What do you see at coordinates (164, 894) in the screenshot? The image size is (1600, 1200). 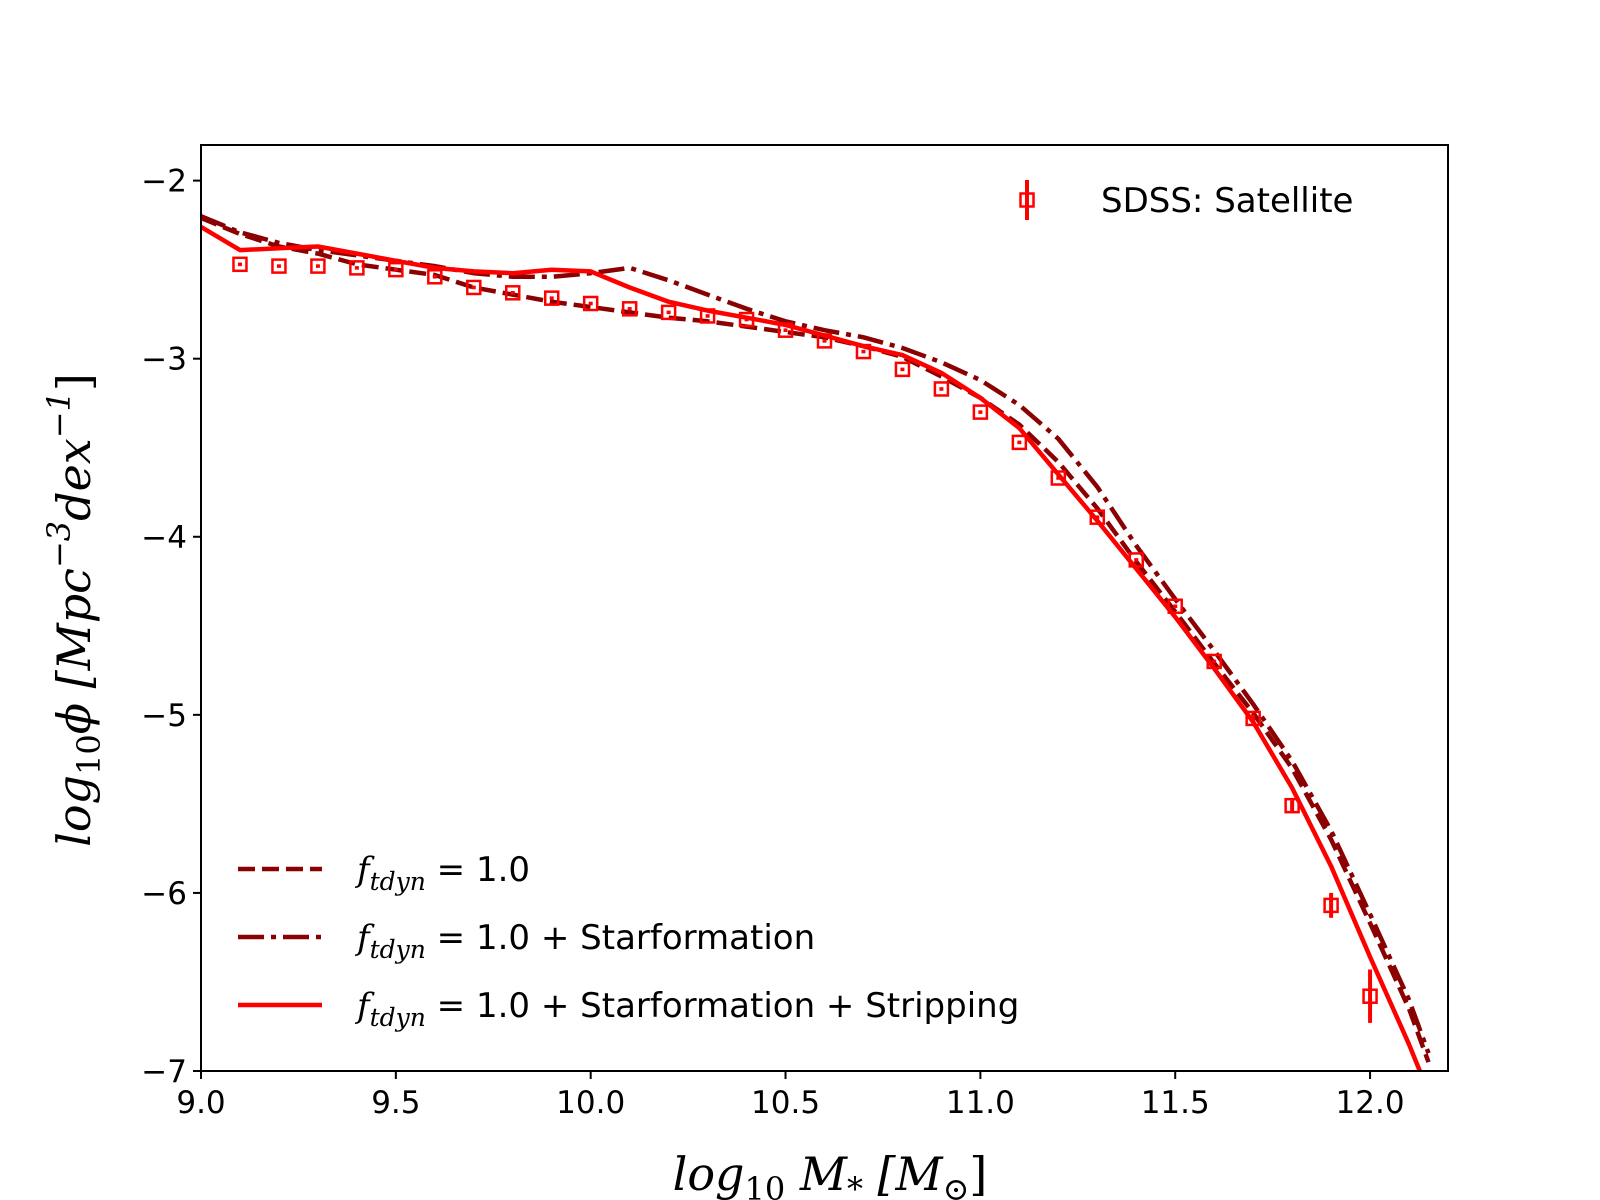 I see `y-tick-label: −6` at bounding box center [164, 894].